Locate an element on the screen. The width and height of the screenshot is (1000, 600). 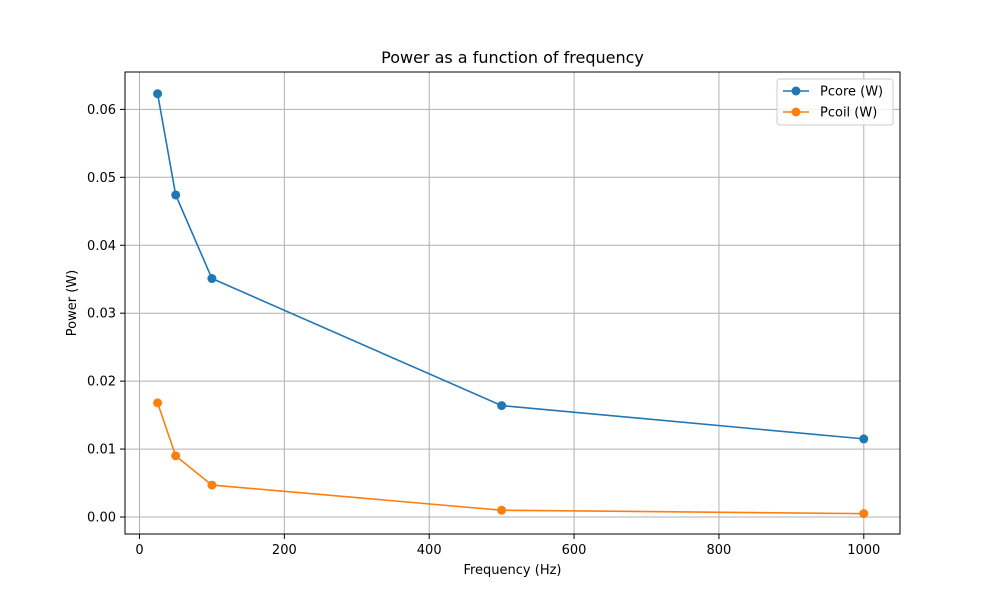
x-tick-label: 0 is located at coordinates (139, 550).